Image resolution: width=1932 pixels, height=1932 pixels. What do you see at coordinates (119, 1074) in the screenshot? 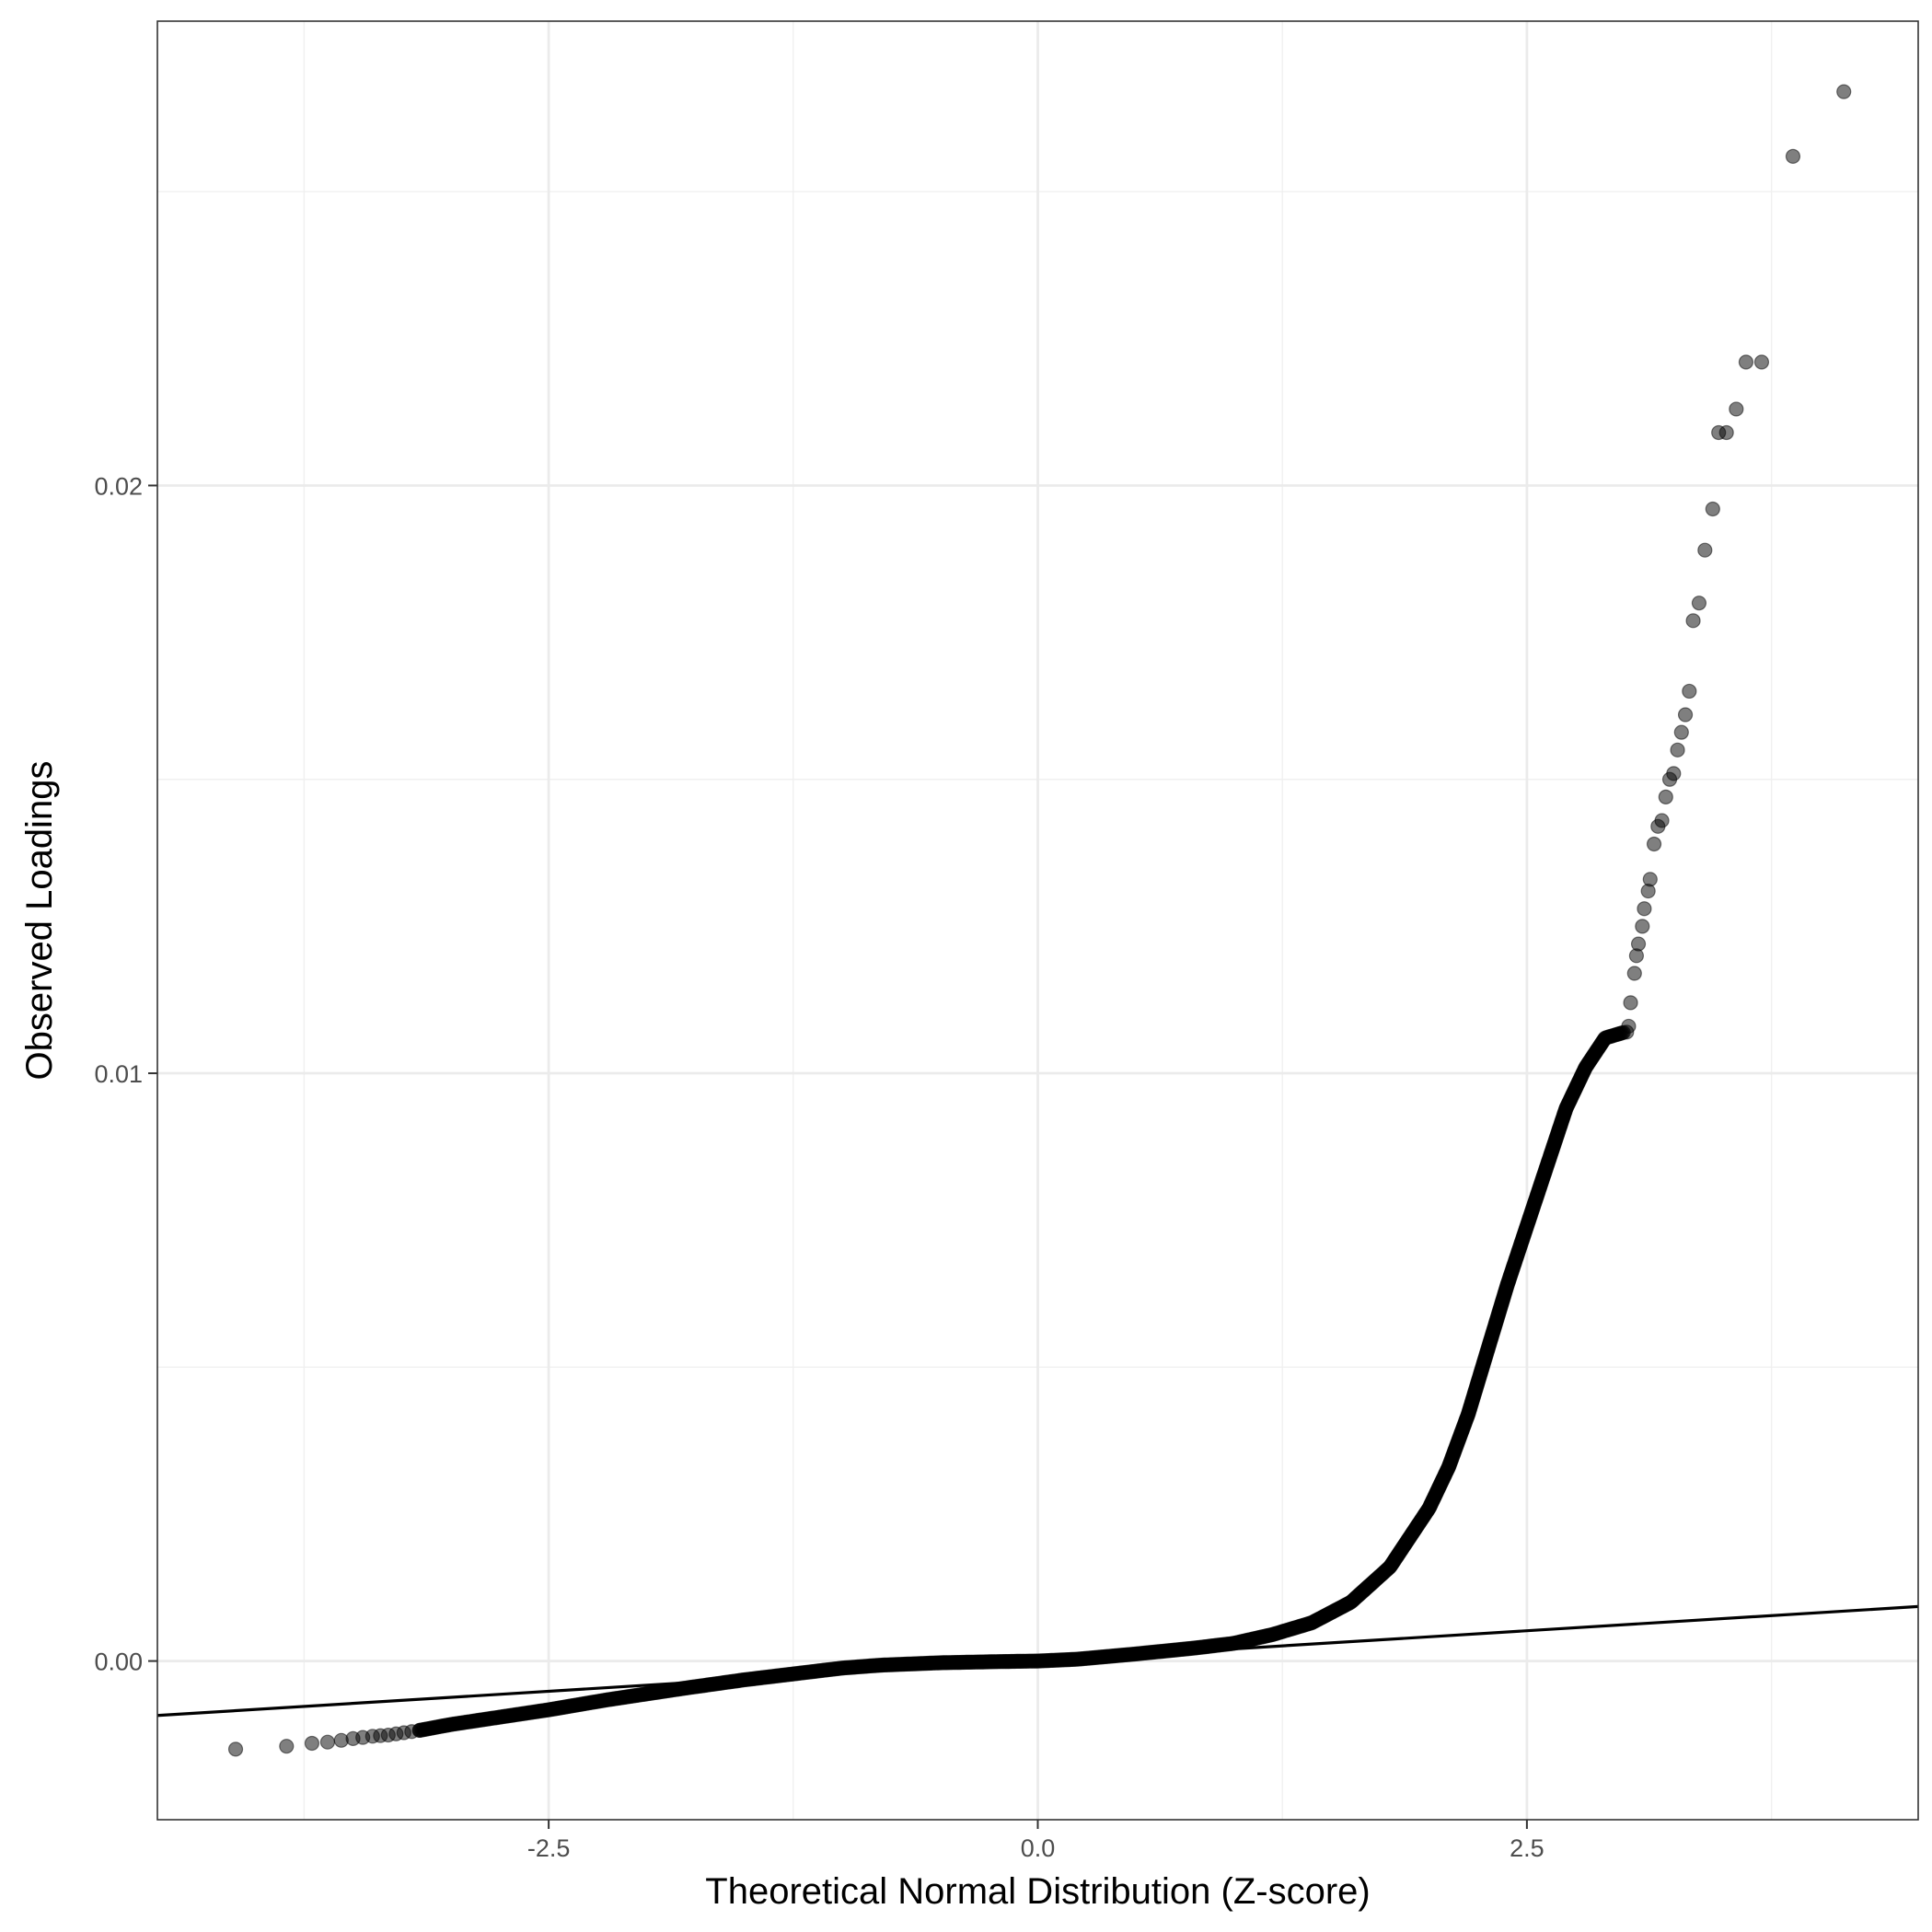
I see `y-tick-label: 0.01` at bounding box center [119, 1074].